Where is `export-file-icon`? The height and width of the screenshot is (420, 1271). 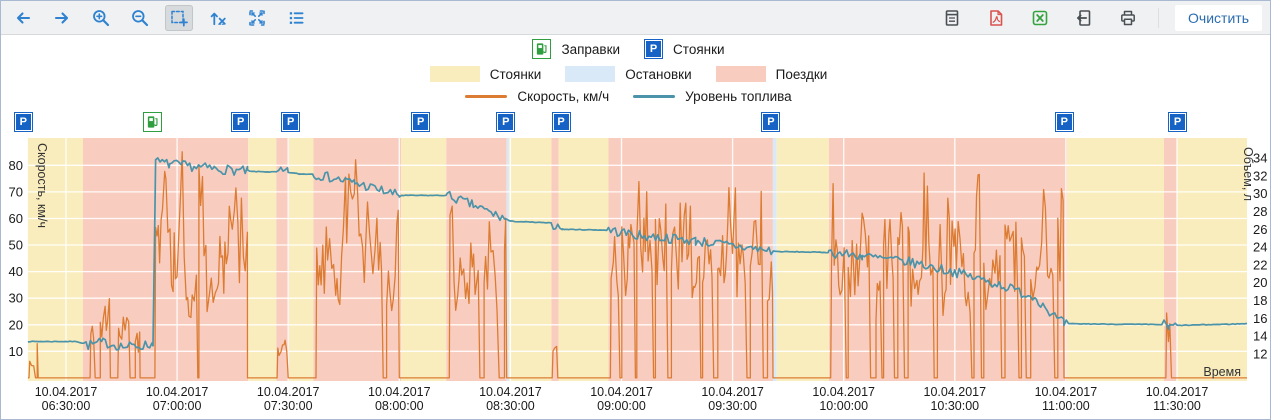
export-file-icon is located at coordinates (1084, 17).